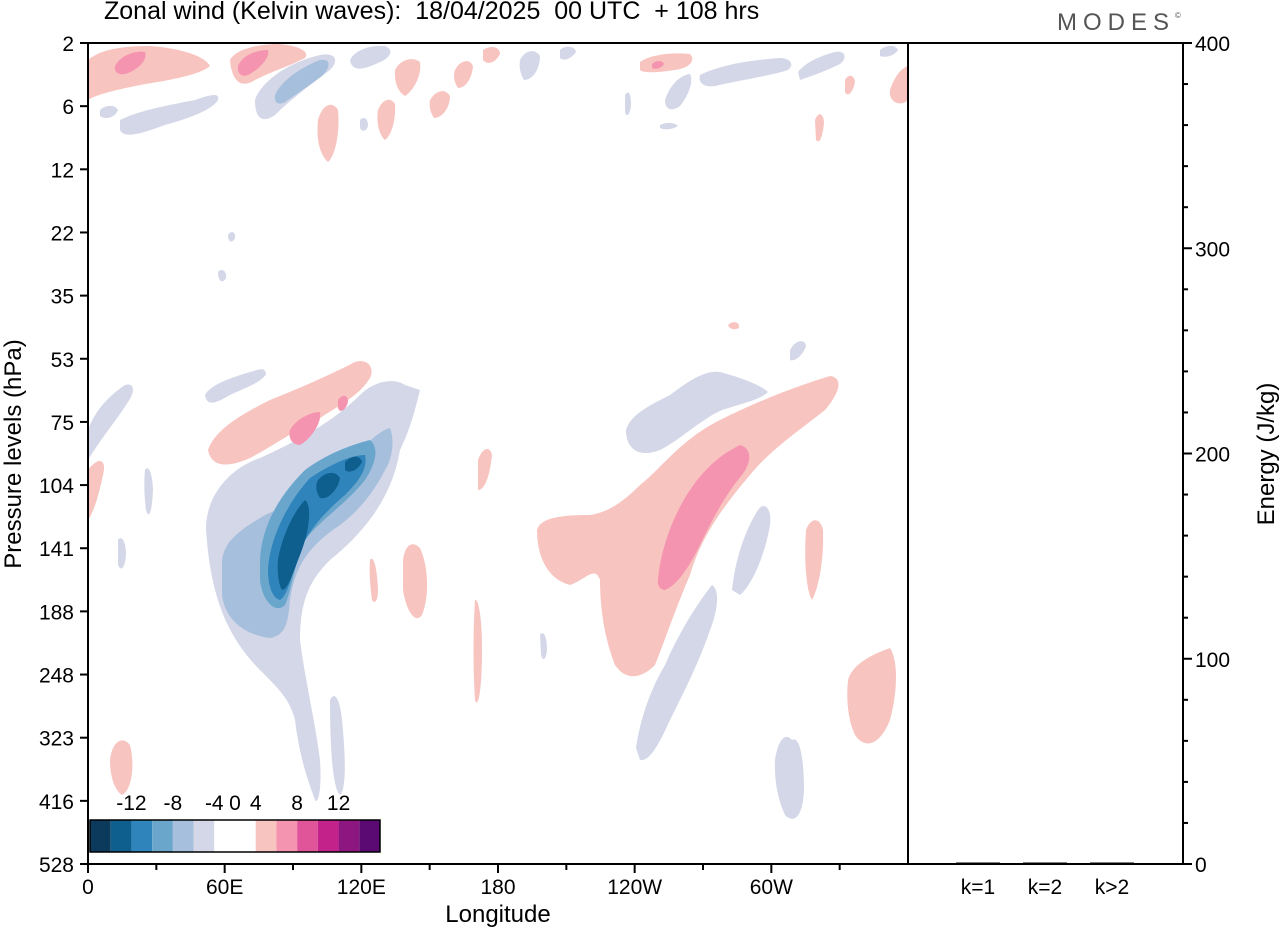 Image resolution: width=1280 pixels, height=930 pixels. I want to click on energy-axis-label: Energy (J/kg), so click(1266, 454).